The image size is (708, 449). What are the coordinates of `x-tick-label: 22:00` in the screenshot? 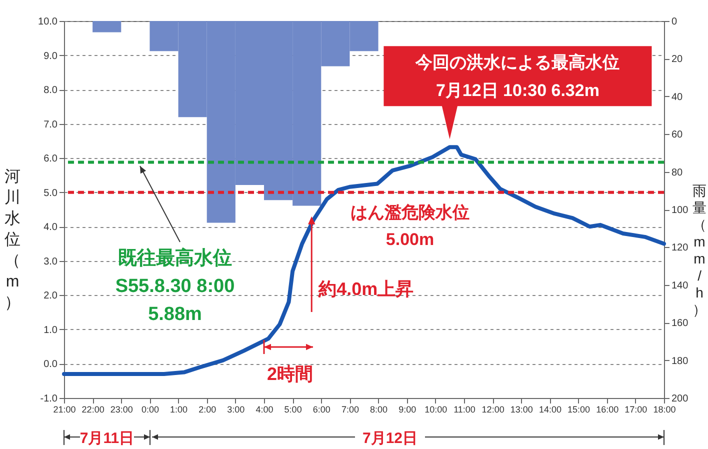 It's located at (93, 409).